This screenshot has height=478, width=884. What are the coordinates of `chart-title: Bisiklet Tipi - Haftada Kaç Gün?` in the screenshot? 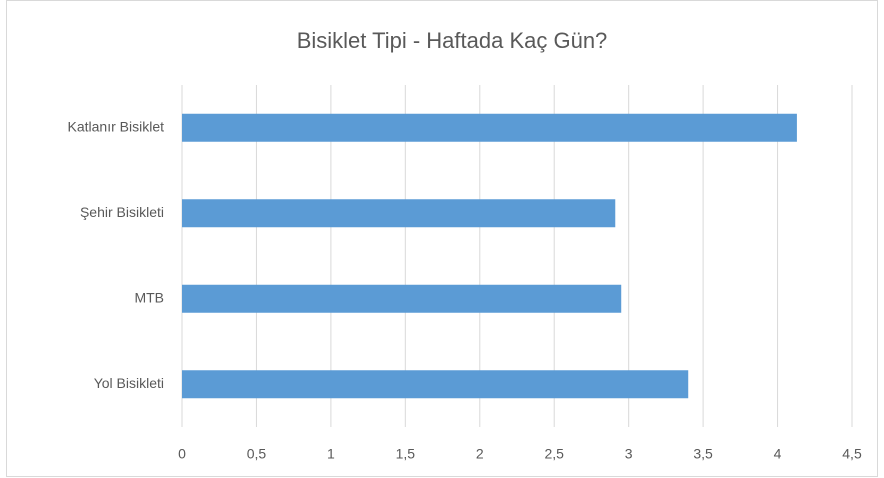 It's located at (452, 40).